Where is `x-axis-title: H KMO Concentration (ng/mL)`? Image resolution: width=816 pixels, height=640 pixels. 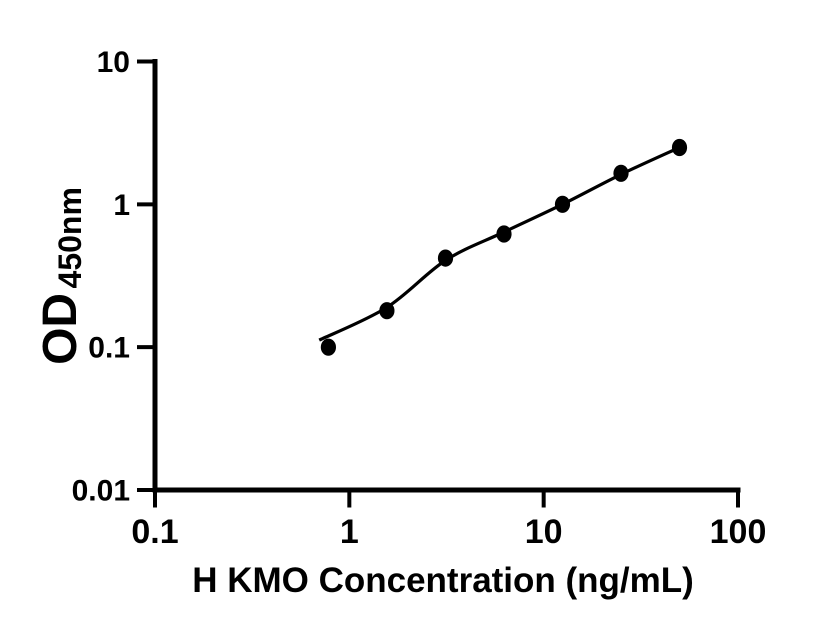
x-axis-title: H KMO Concentration (ng/mL) is located at coordinates (443, 580).